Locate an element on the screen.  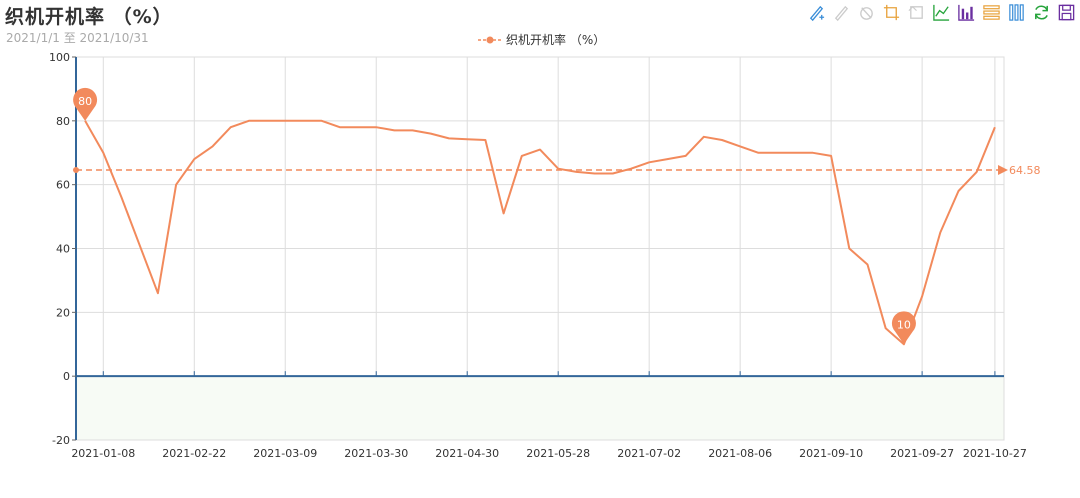
area-fill is located at coordinates (540, 408).